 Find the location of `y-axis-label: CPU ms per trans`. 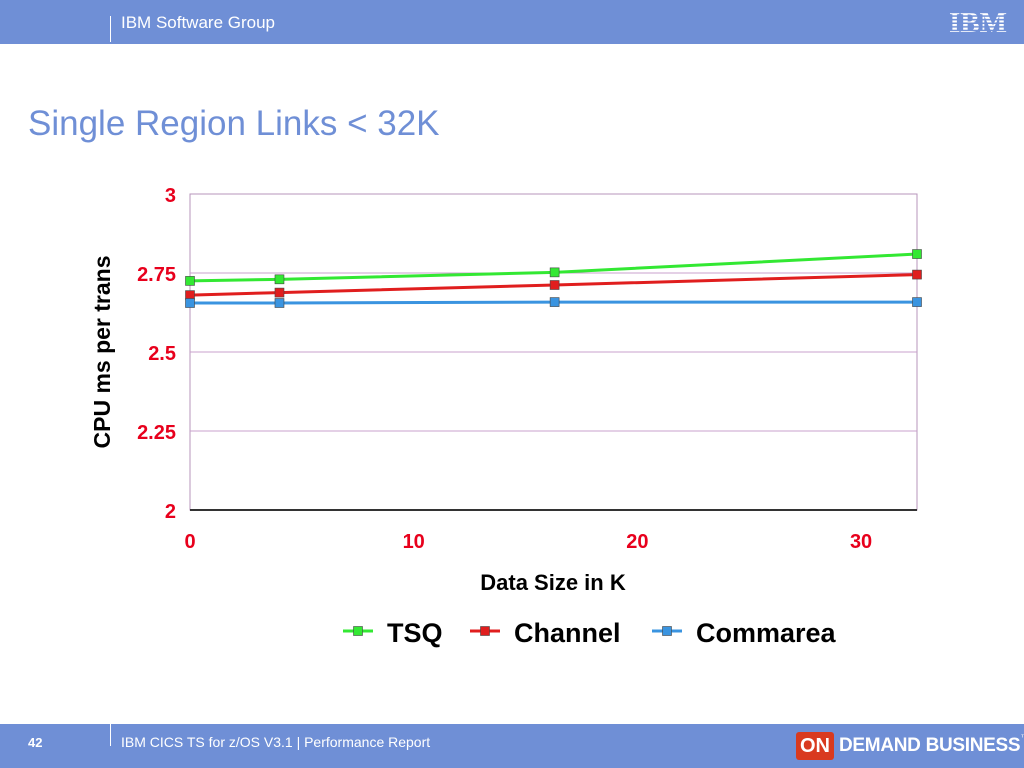

y-axis-label: CPU ms per trans is located at coordinates (102, 351).